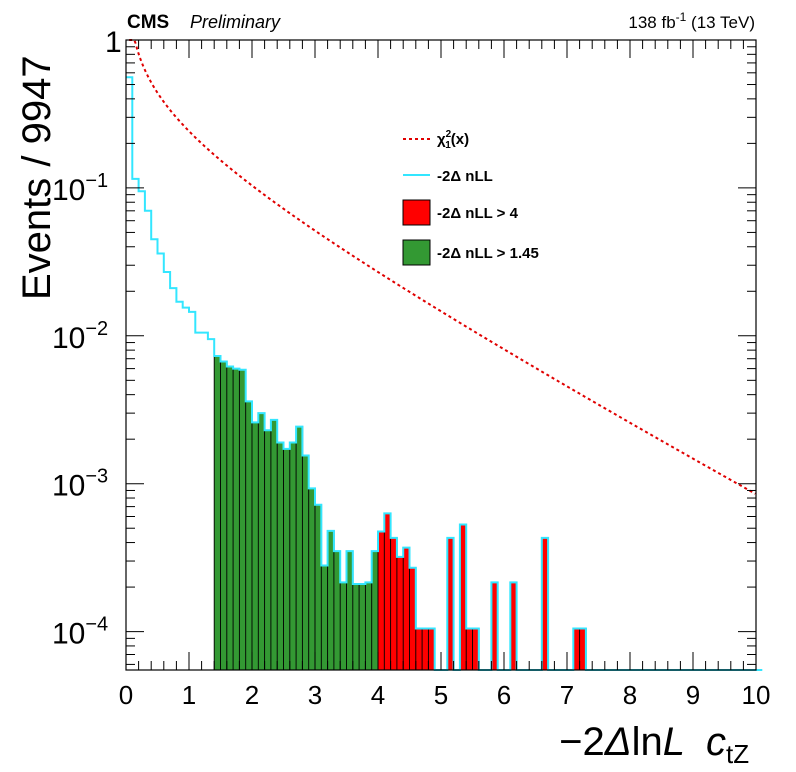 This screenshot has height=772, width=796. Describe the element at coordinates (126, 695) in the screenshot. I see `x-tick-label: 0` at that location.